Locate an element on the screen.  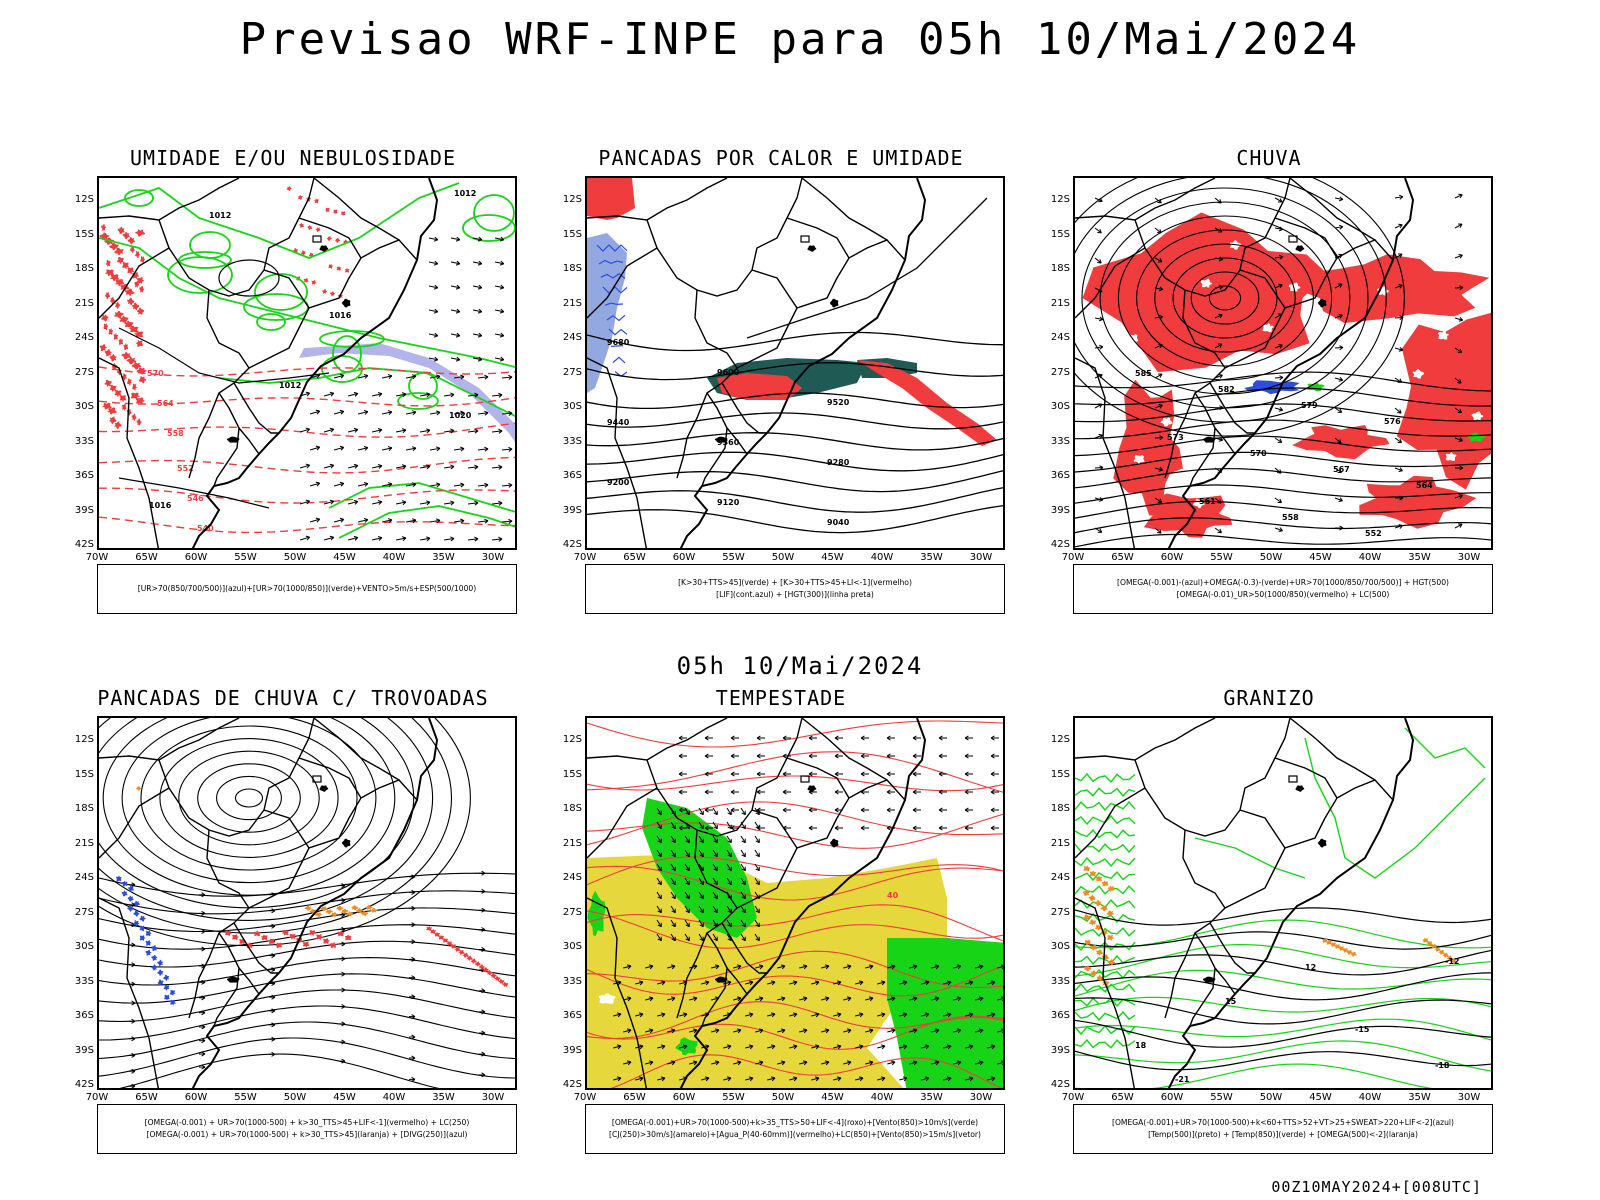
lon-tick-label: 45W is located at coordinates (832, 557).